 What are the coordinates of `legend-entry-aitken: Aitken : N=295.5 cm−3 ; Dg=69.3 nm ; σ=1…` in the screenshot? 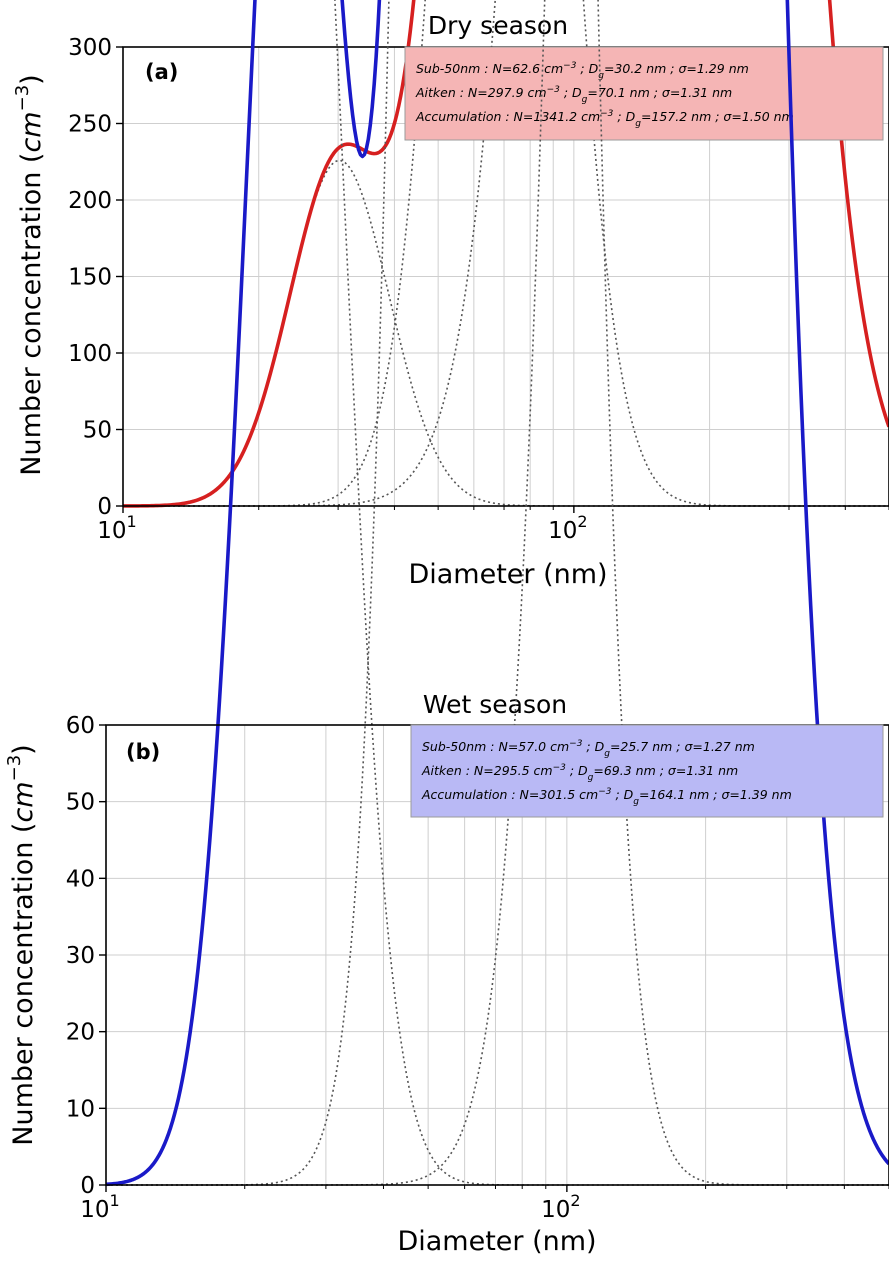 It's located at (579, 773).